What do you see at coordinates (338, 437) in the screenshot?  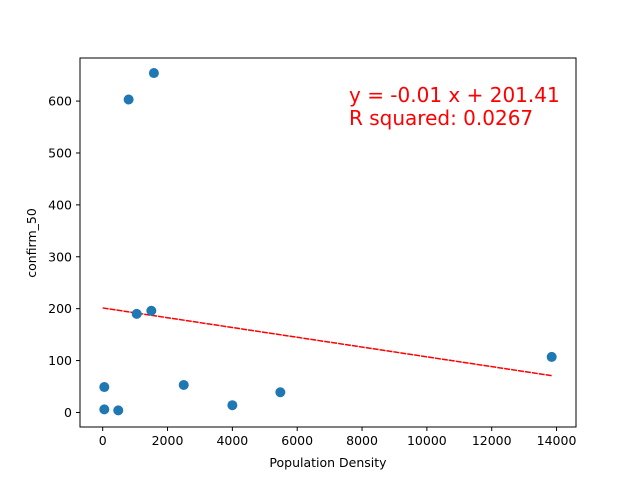 I see `x-axis: 0 2000 4000 6000 8000 10000 12000 14000` at bounding box center [338, 437].